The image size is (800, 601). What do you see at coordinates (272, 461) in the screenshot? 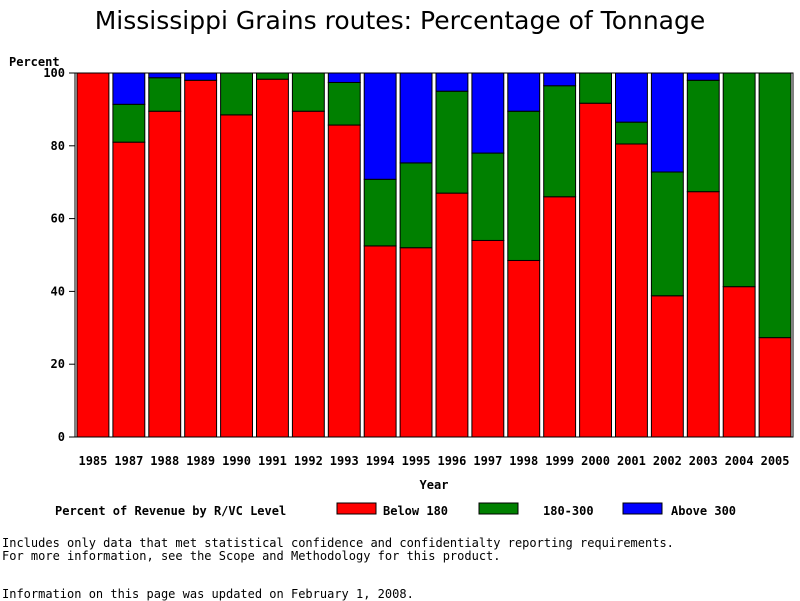
I see `x-tick-label-1991: 1991` at bounding box center [272, 461].